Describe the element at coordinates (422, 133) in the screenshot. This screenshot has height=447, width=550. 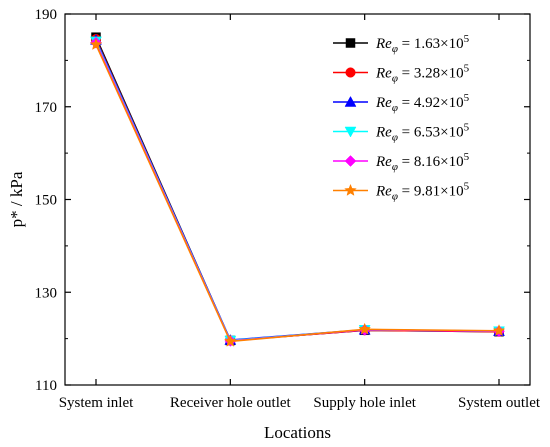
I see `legend-label: Reφ = 6.53×105` at that location.